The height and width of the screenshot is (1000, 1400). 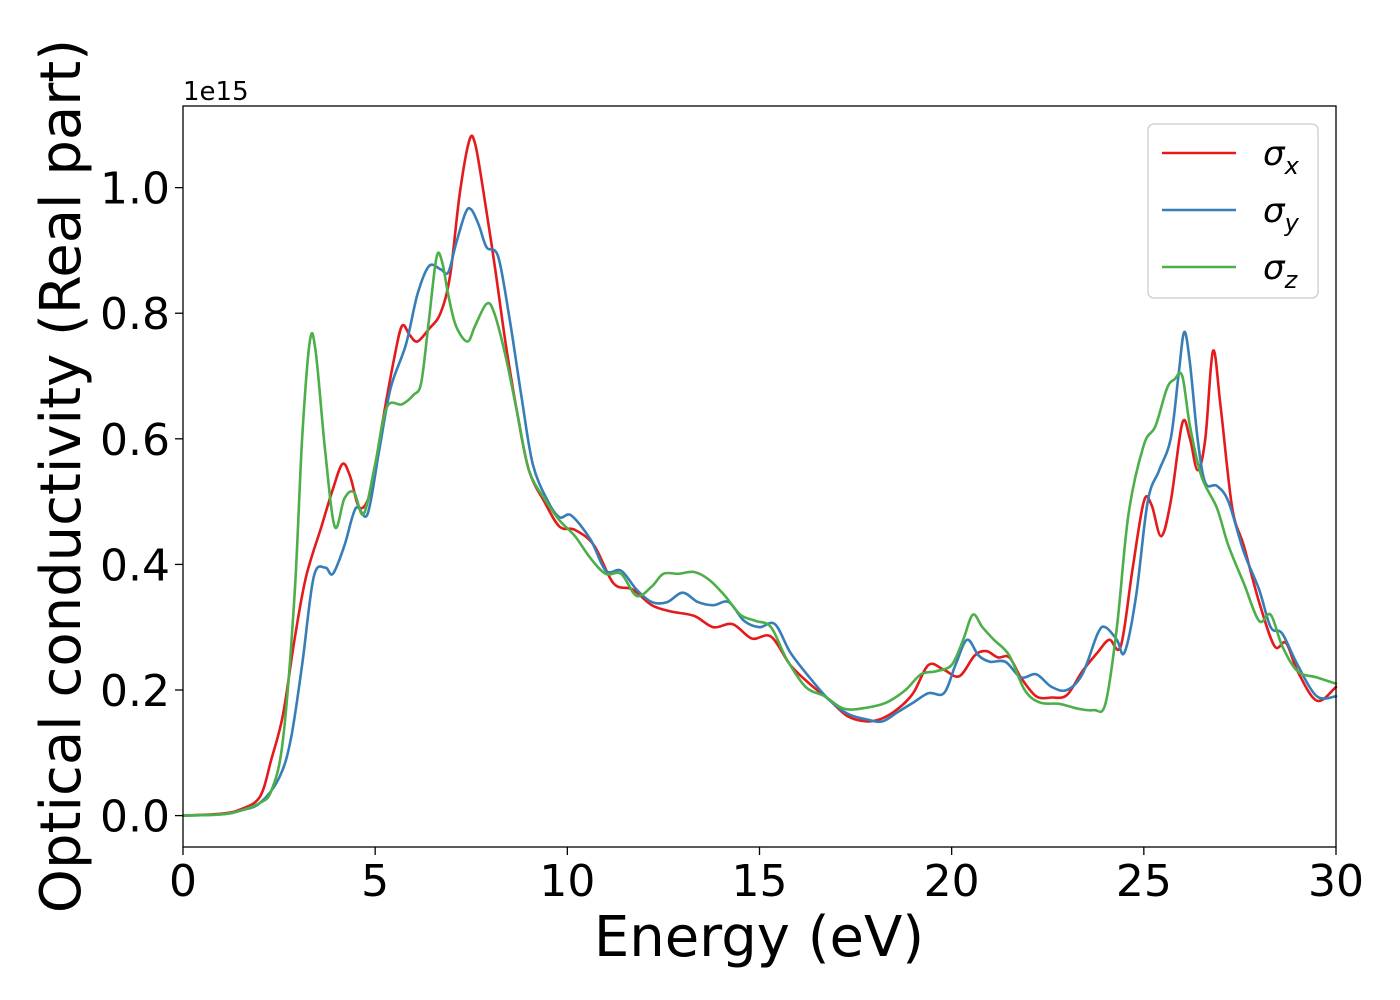 I want to click on x-tick-label: 25, so click(x=1144, y=881).